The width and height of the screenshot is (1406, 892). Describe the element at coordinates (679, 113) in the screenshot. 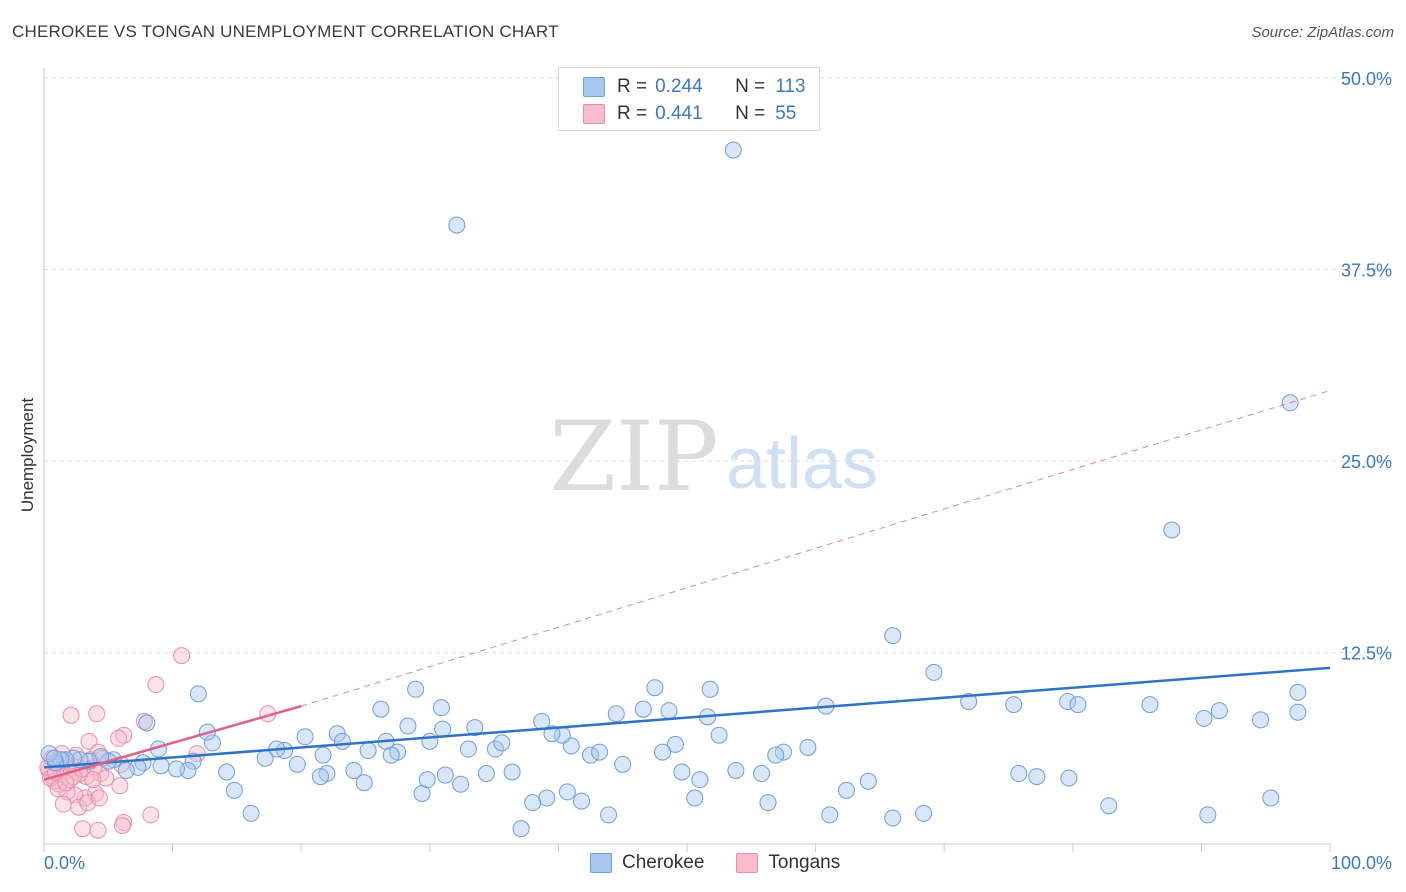

I see `legend-r-value: 0.441` at that location.